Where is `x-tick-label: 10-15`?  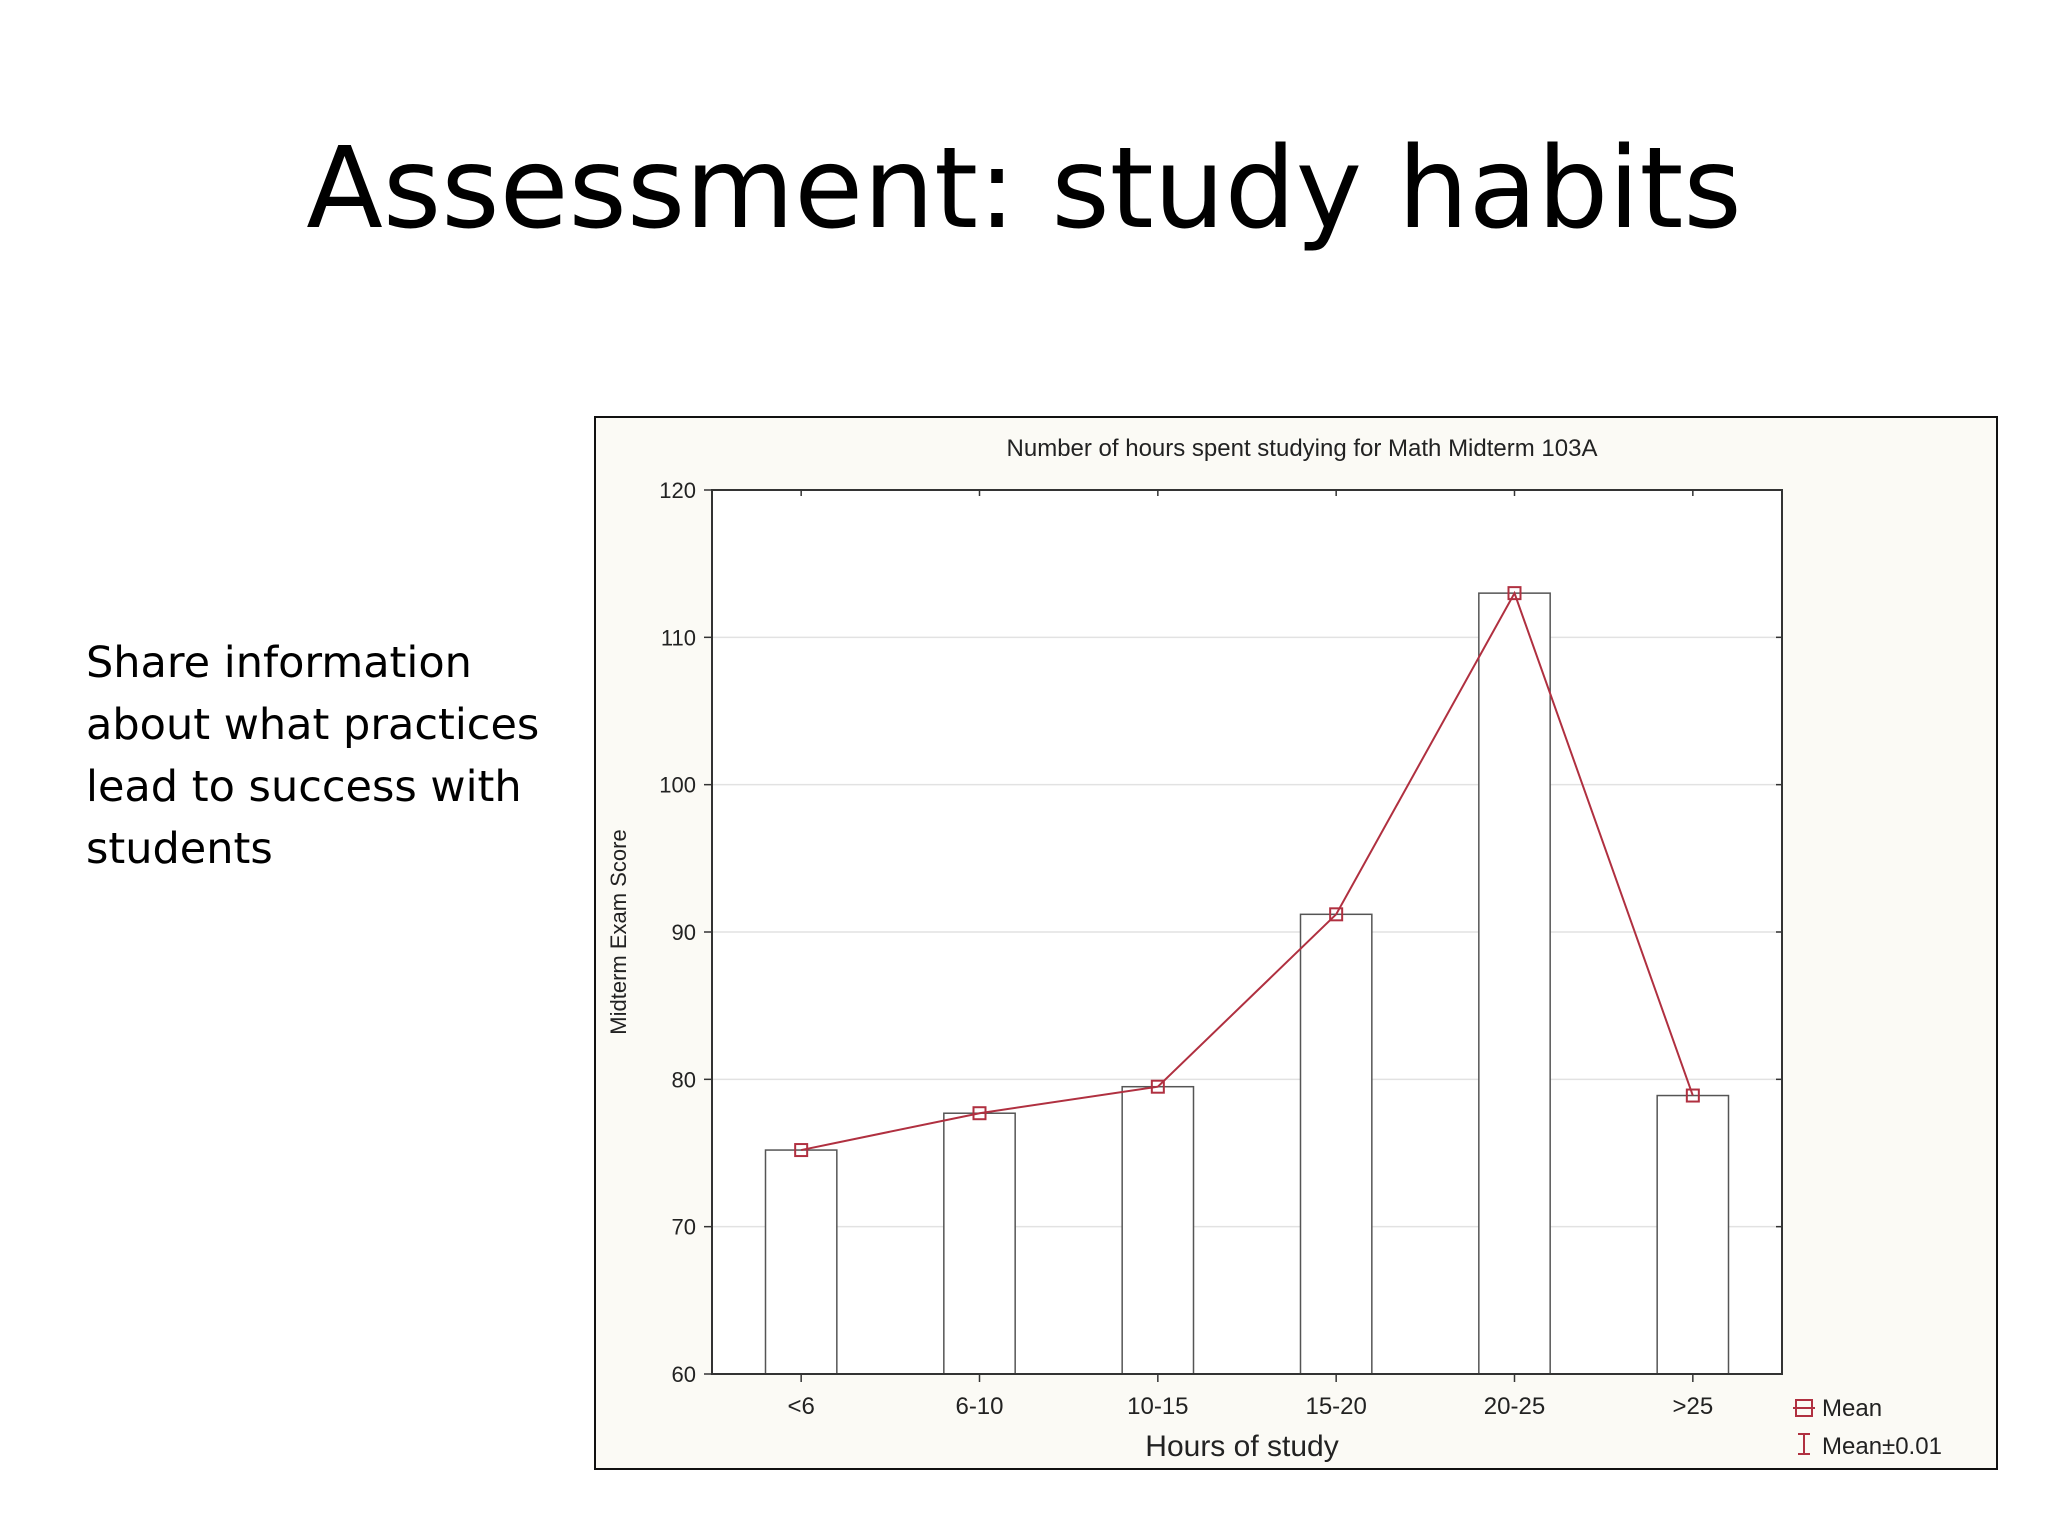 x-tick-label: 10-15 is located at coordinates (1157, 1406).